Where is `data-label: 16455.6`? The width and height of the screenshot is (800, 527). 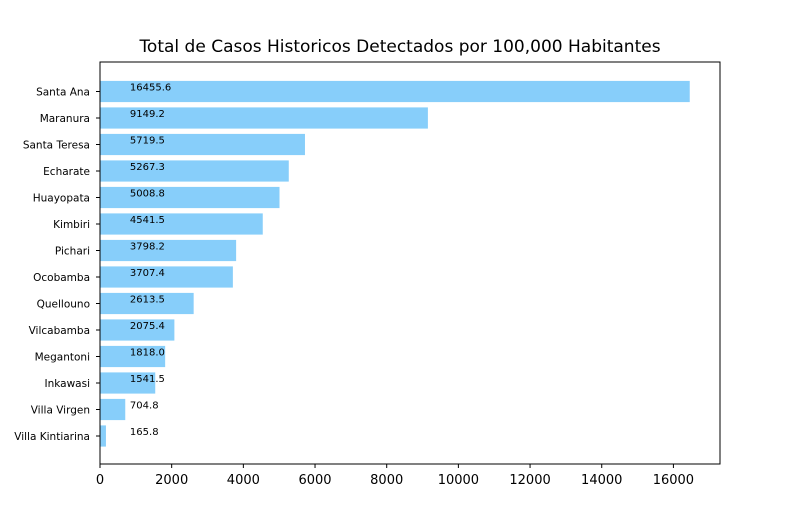
data-label: 16455.6 is located at coordinates (150, 88).